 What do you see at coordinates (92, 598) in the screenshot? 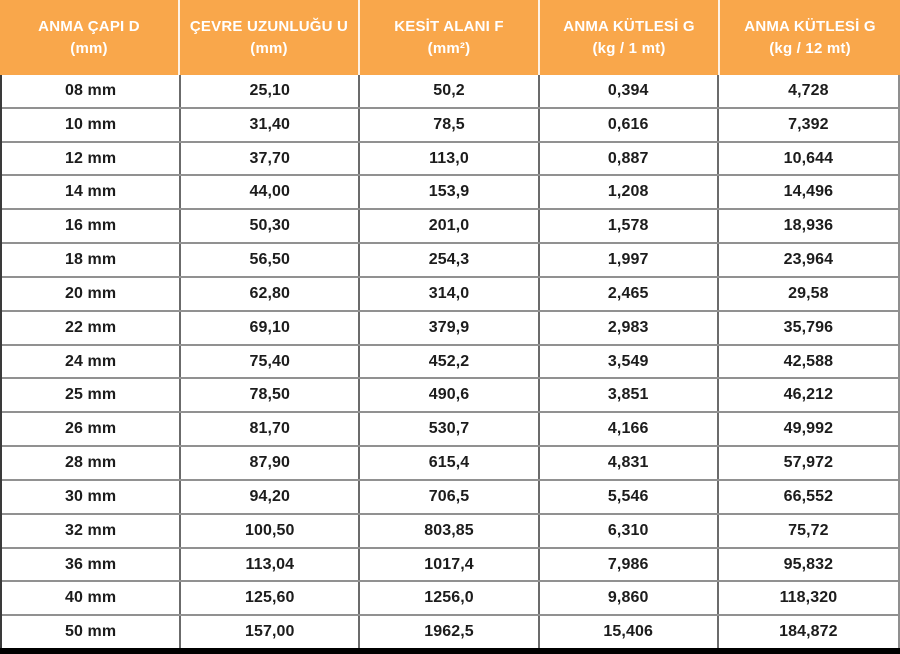
I see `table-cell: 40 mm` at bounding box center [92, 598].